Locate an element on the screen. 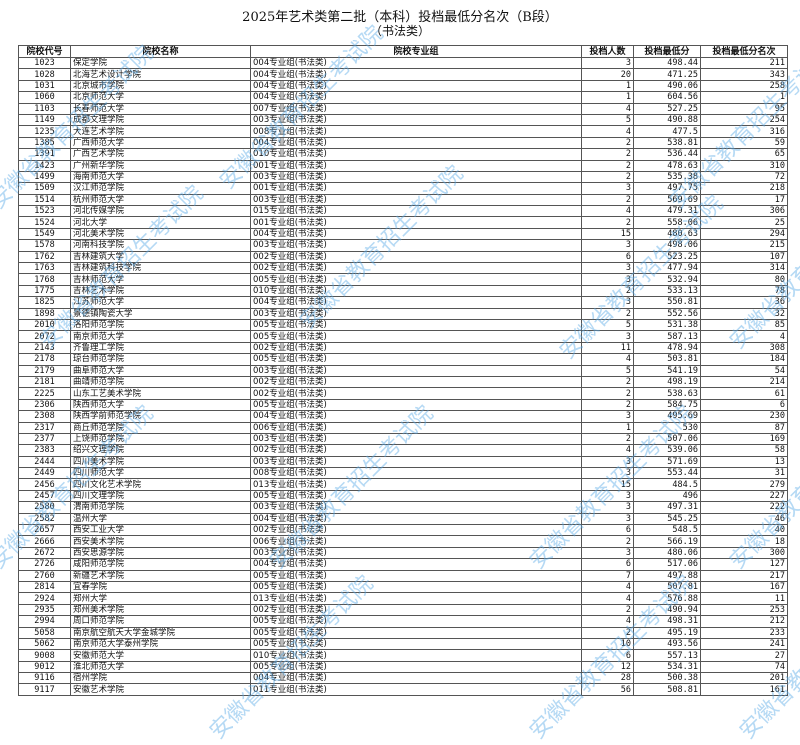 The height and width of the screenshot is (745, 800). table-row: 1235 大连艺术学院 008专业组(书法类) 4 477.5 316 is located at coordinates (403, 131).